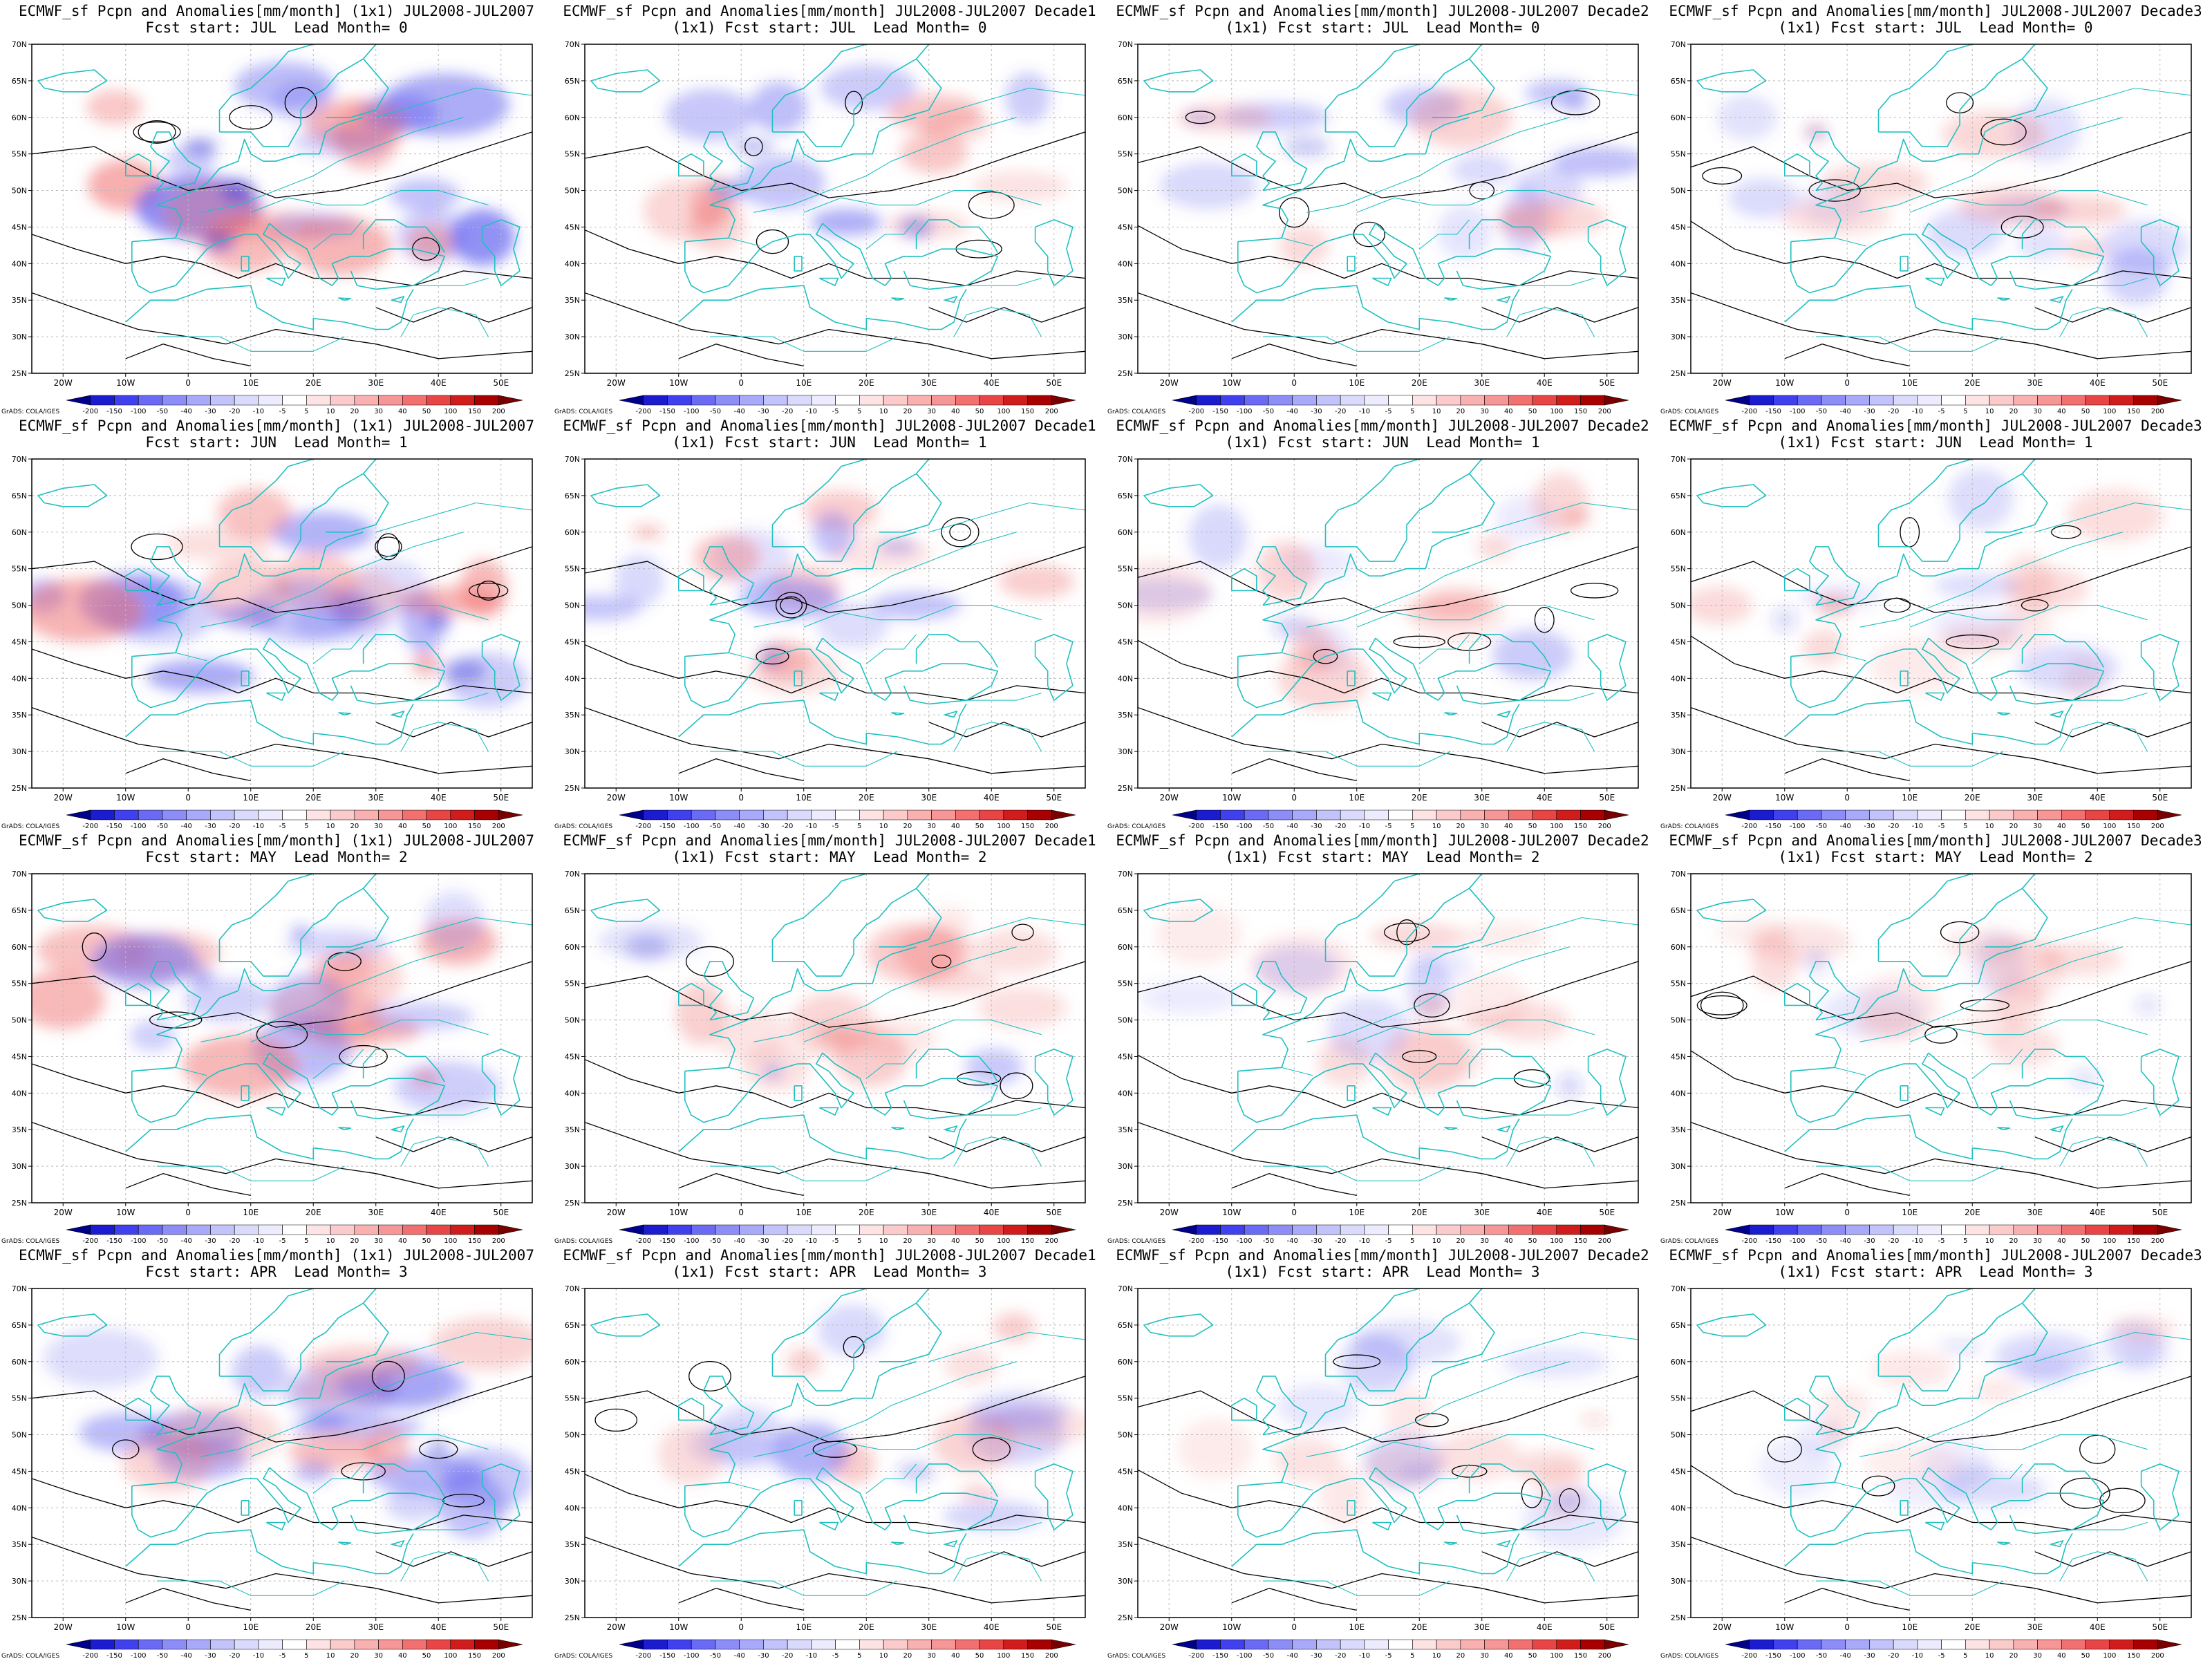 Image resolution: width=2212 pixels, height=1659 pixels. What do you see at coordinates (19, 1093) in the screenshot?
I see `lat-tick-label: 40N` at bounding box center [19, 1093].